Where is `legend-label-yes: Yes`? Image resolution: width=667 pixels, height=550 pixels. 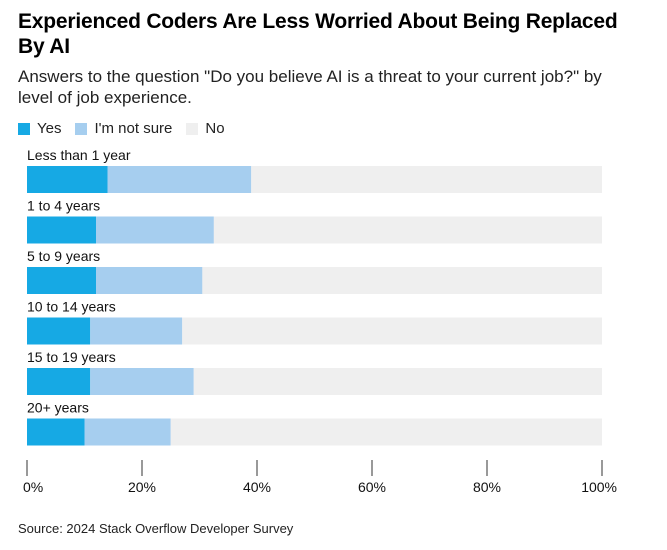
legend-label-yes: Yes is located at coordinates (49, 128).